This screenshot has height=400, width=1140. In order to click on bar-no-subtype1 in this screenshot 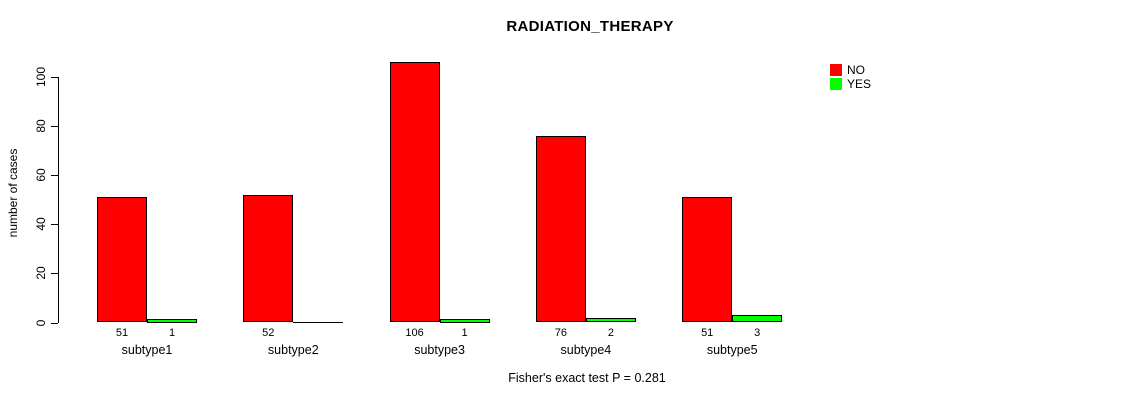, I will do `click(122, 260)`.